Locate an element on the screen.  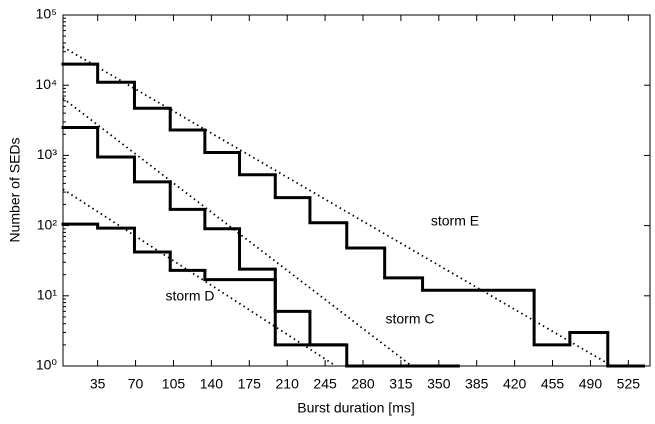
x-tick-label: 315 is located at coordinates (401, 384).